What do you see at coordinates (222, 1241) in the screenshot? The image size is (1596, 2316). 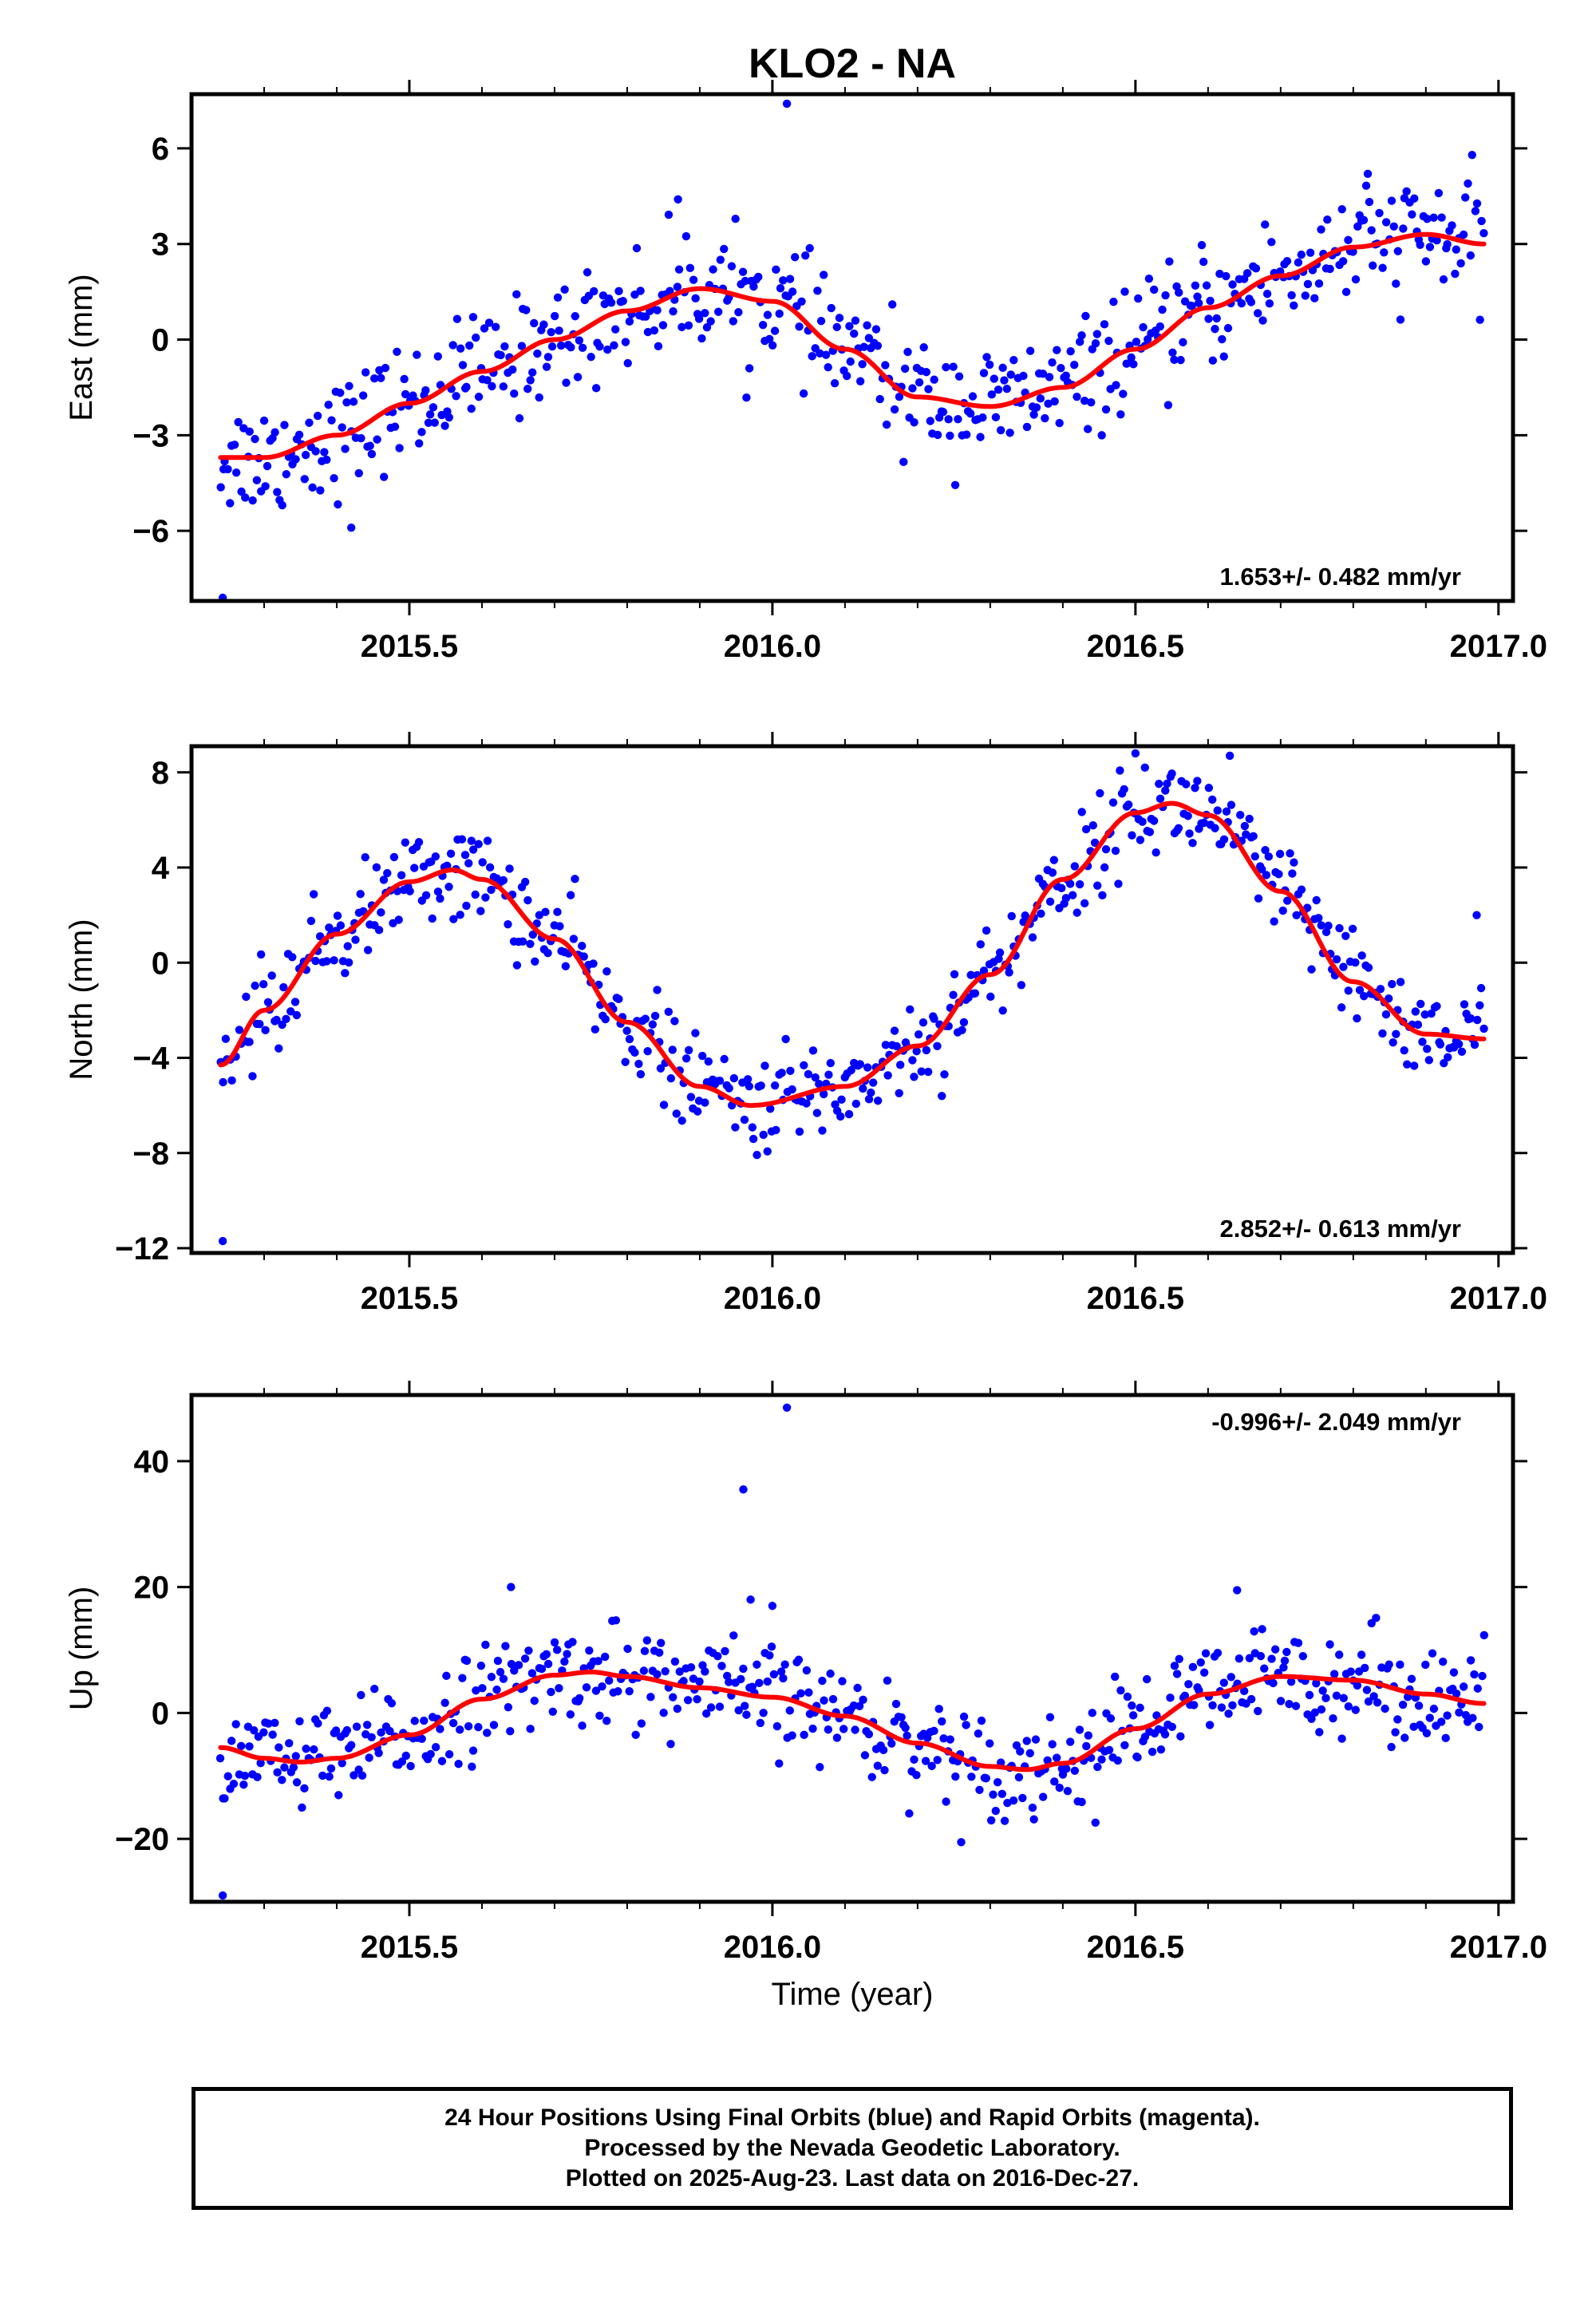 I see `outlier-point` at bounding box center [222, 1241].